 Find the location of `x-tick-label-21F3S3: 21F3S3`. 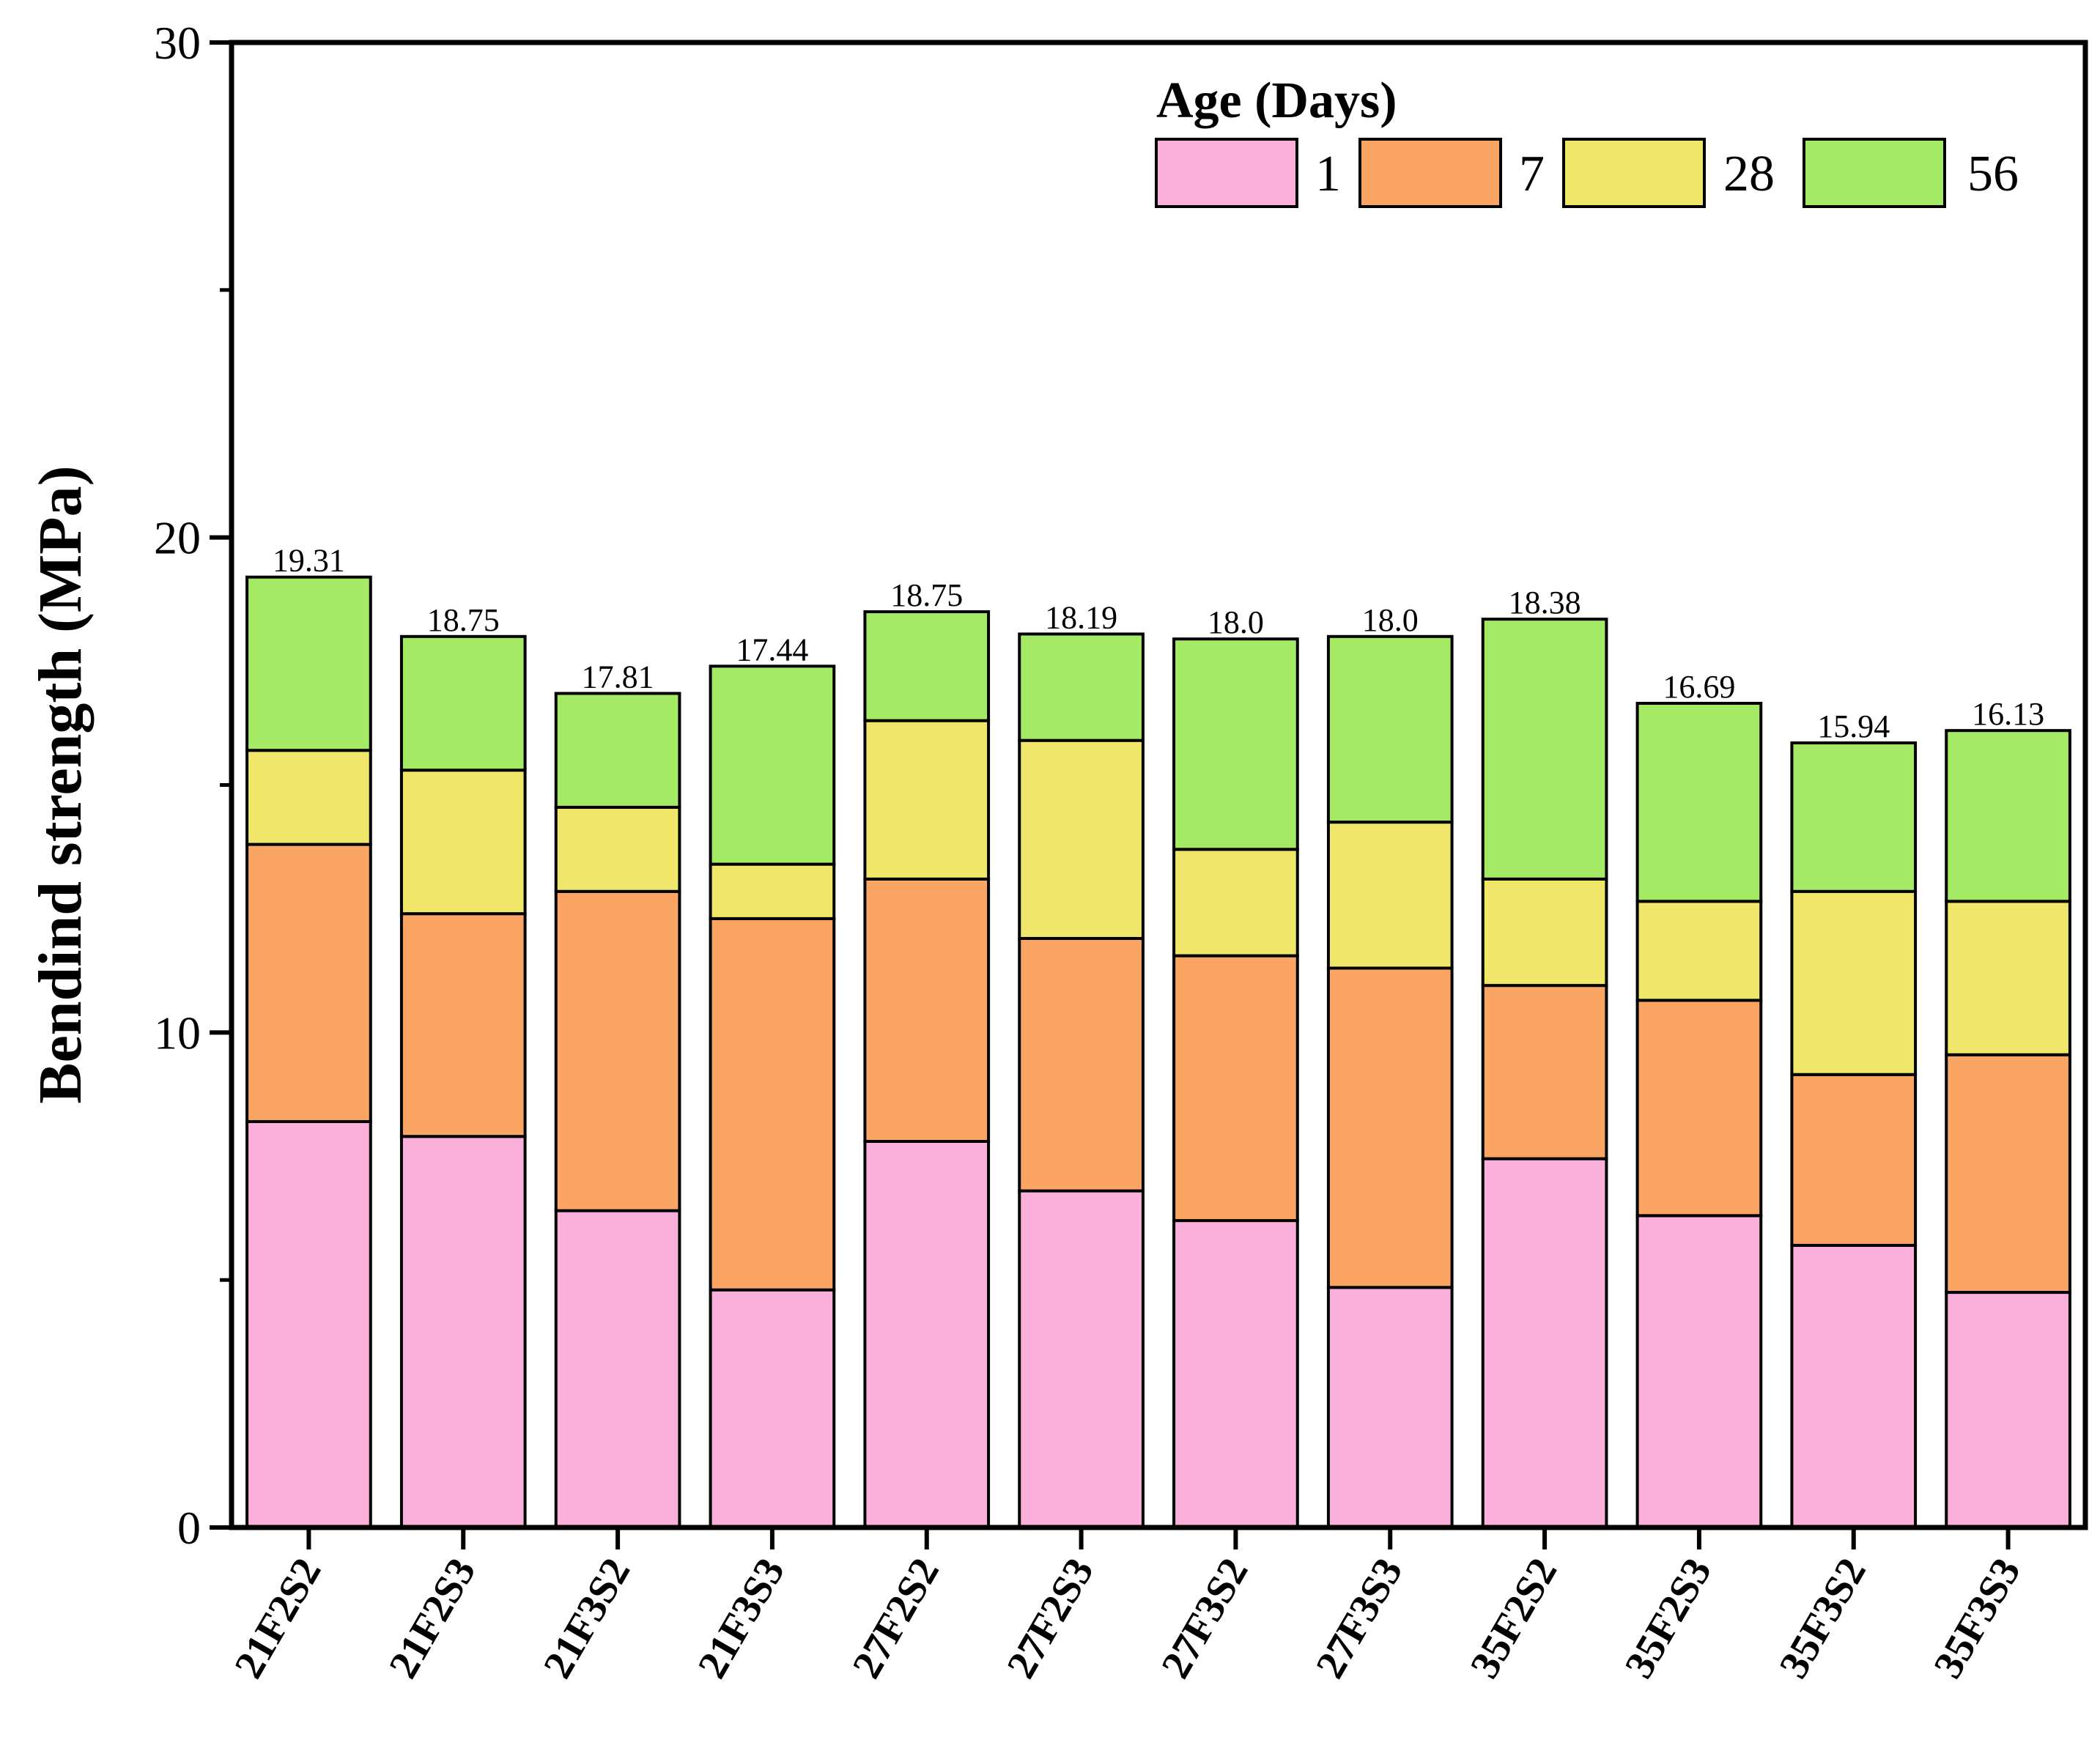

x-tick-label-21F3S3: 21F3S3 is located at coordinates (741, 1619).